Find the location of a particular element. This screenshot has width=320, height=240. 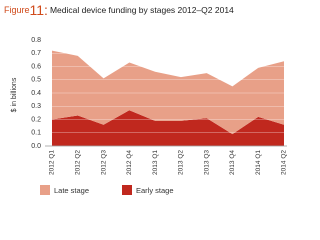

x-tick-label: 2013 Q1 is located at coordinates (155, 162).